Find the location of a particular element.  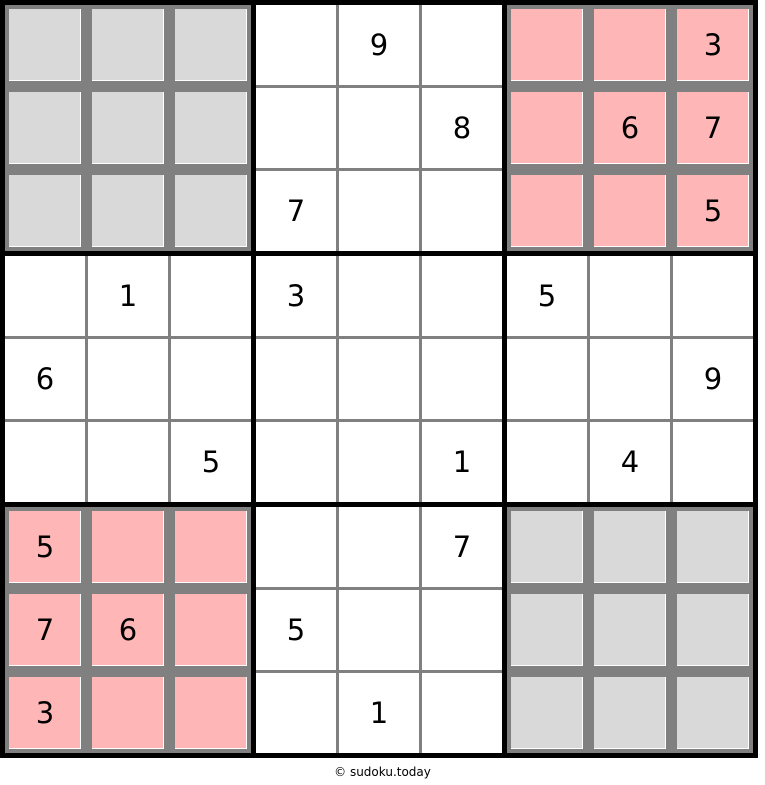

sudoku-cell: 4 is located at coordinates (630, 462).